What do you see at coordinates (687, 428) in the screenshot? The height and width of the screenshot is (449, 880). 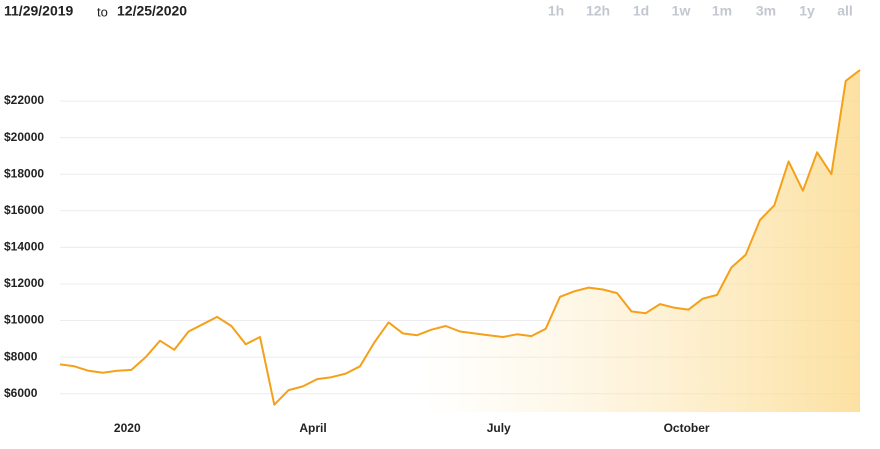 I see `x-tick-label: October` at bounding box center [687, 428].